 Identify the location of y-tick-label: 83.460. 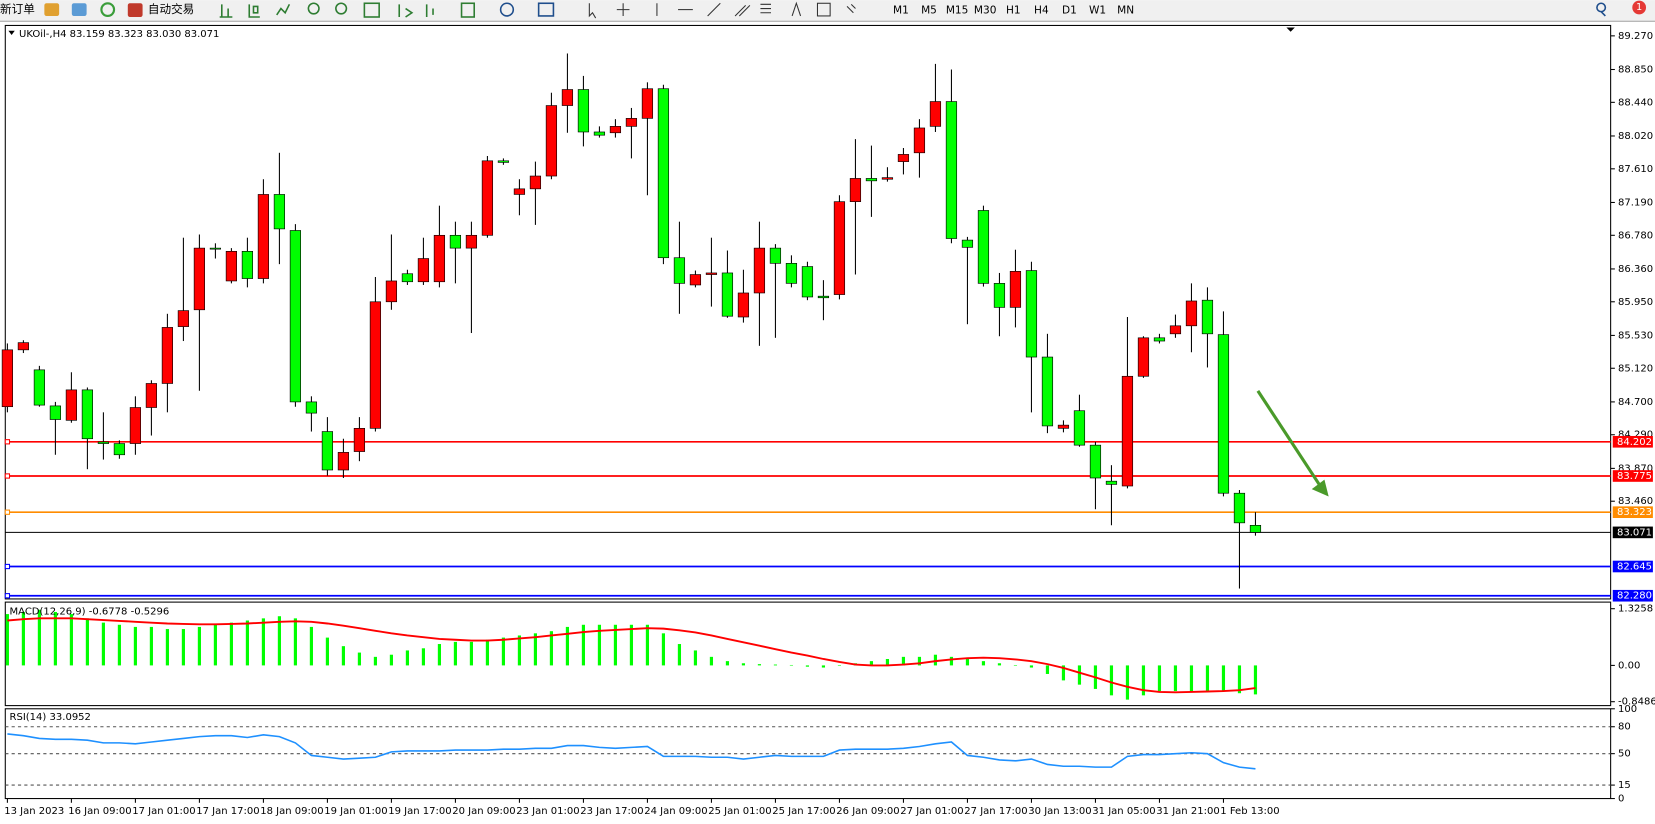
(1635, 501).